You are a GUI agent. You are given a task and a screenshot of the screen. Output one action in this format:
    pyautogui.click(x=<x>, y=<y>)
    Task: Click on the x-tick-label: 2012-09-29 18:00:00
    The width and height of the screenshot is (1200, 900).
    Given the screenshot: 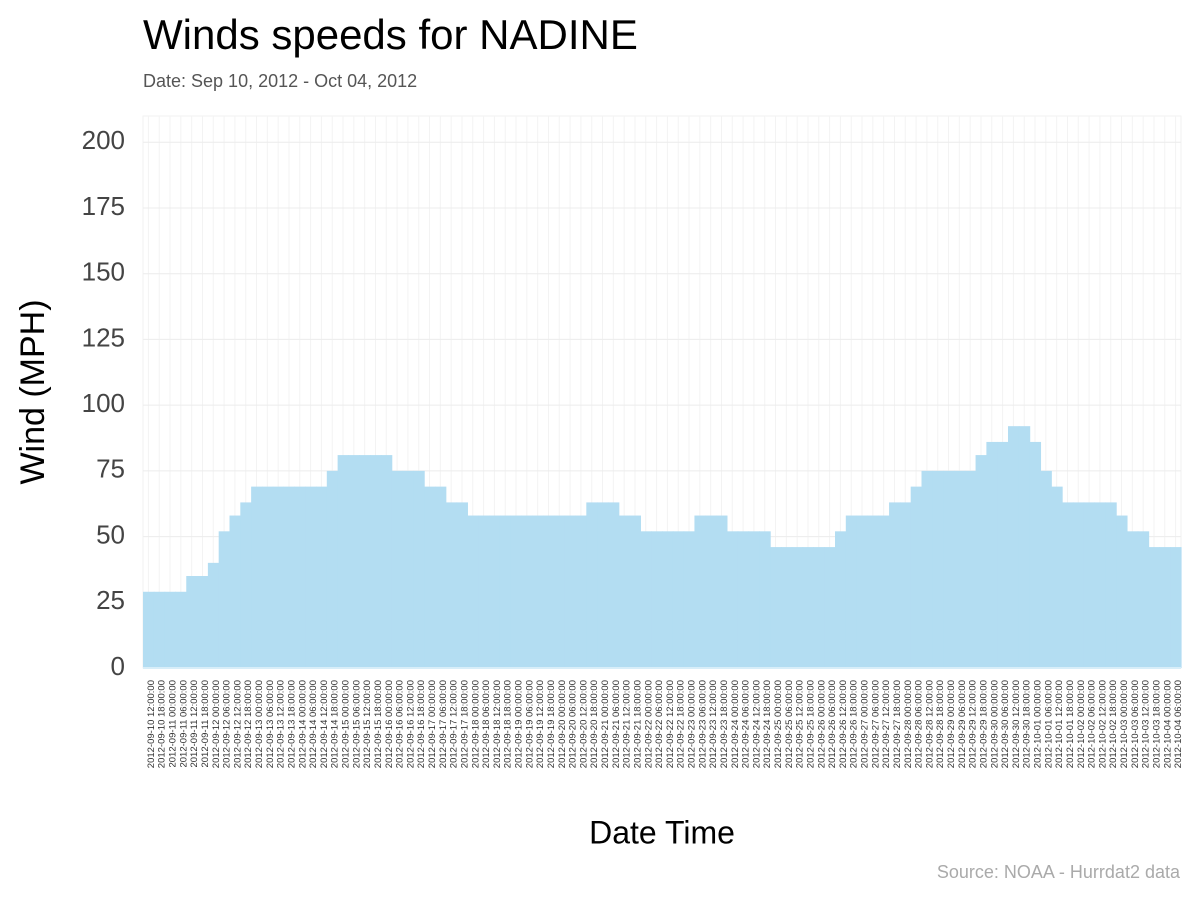 What is the action you would take?
    pyautogui.click(x=983, y=724)
    